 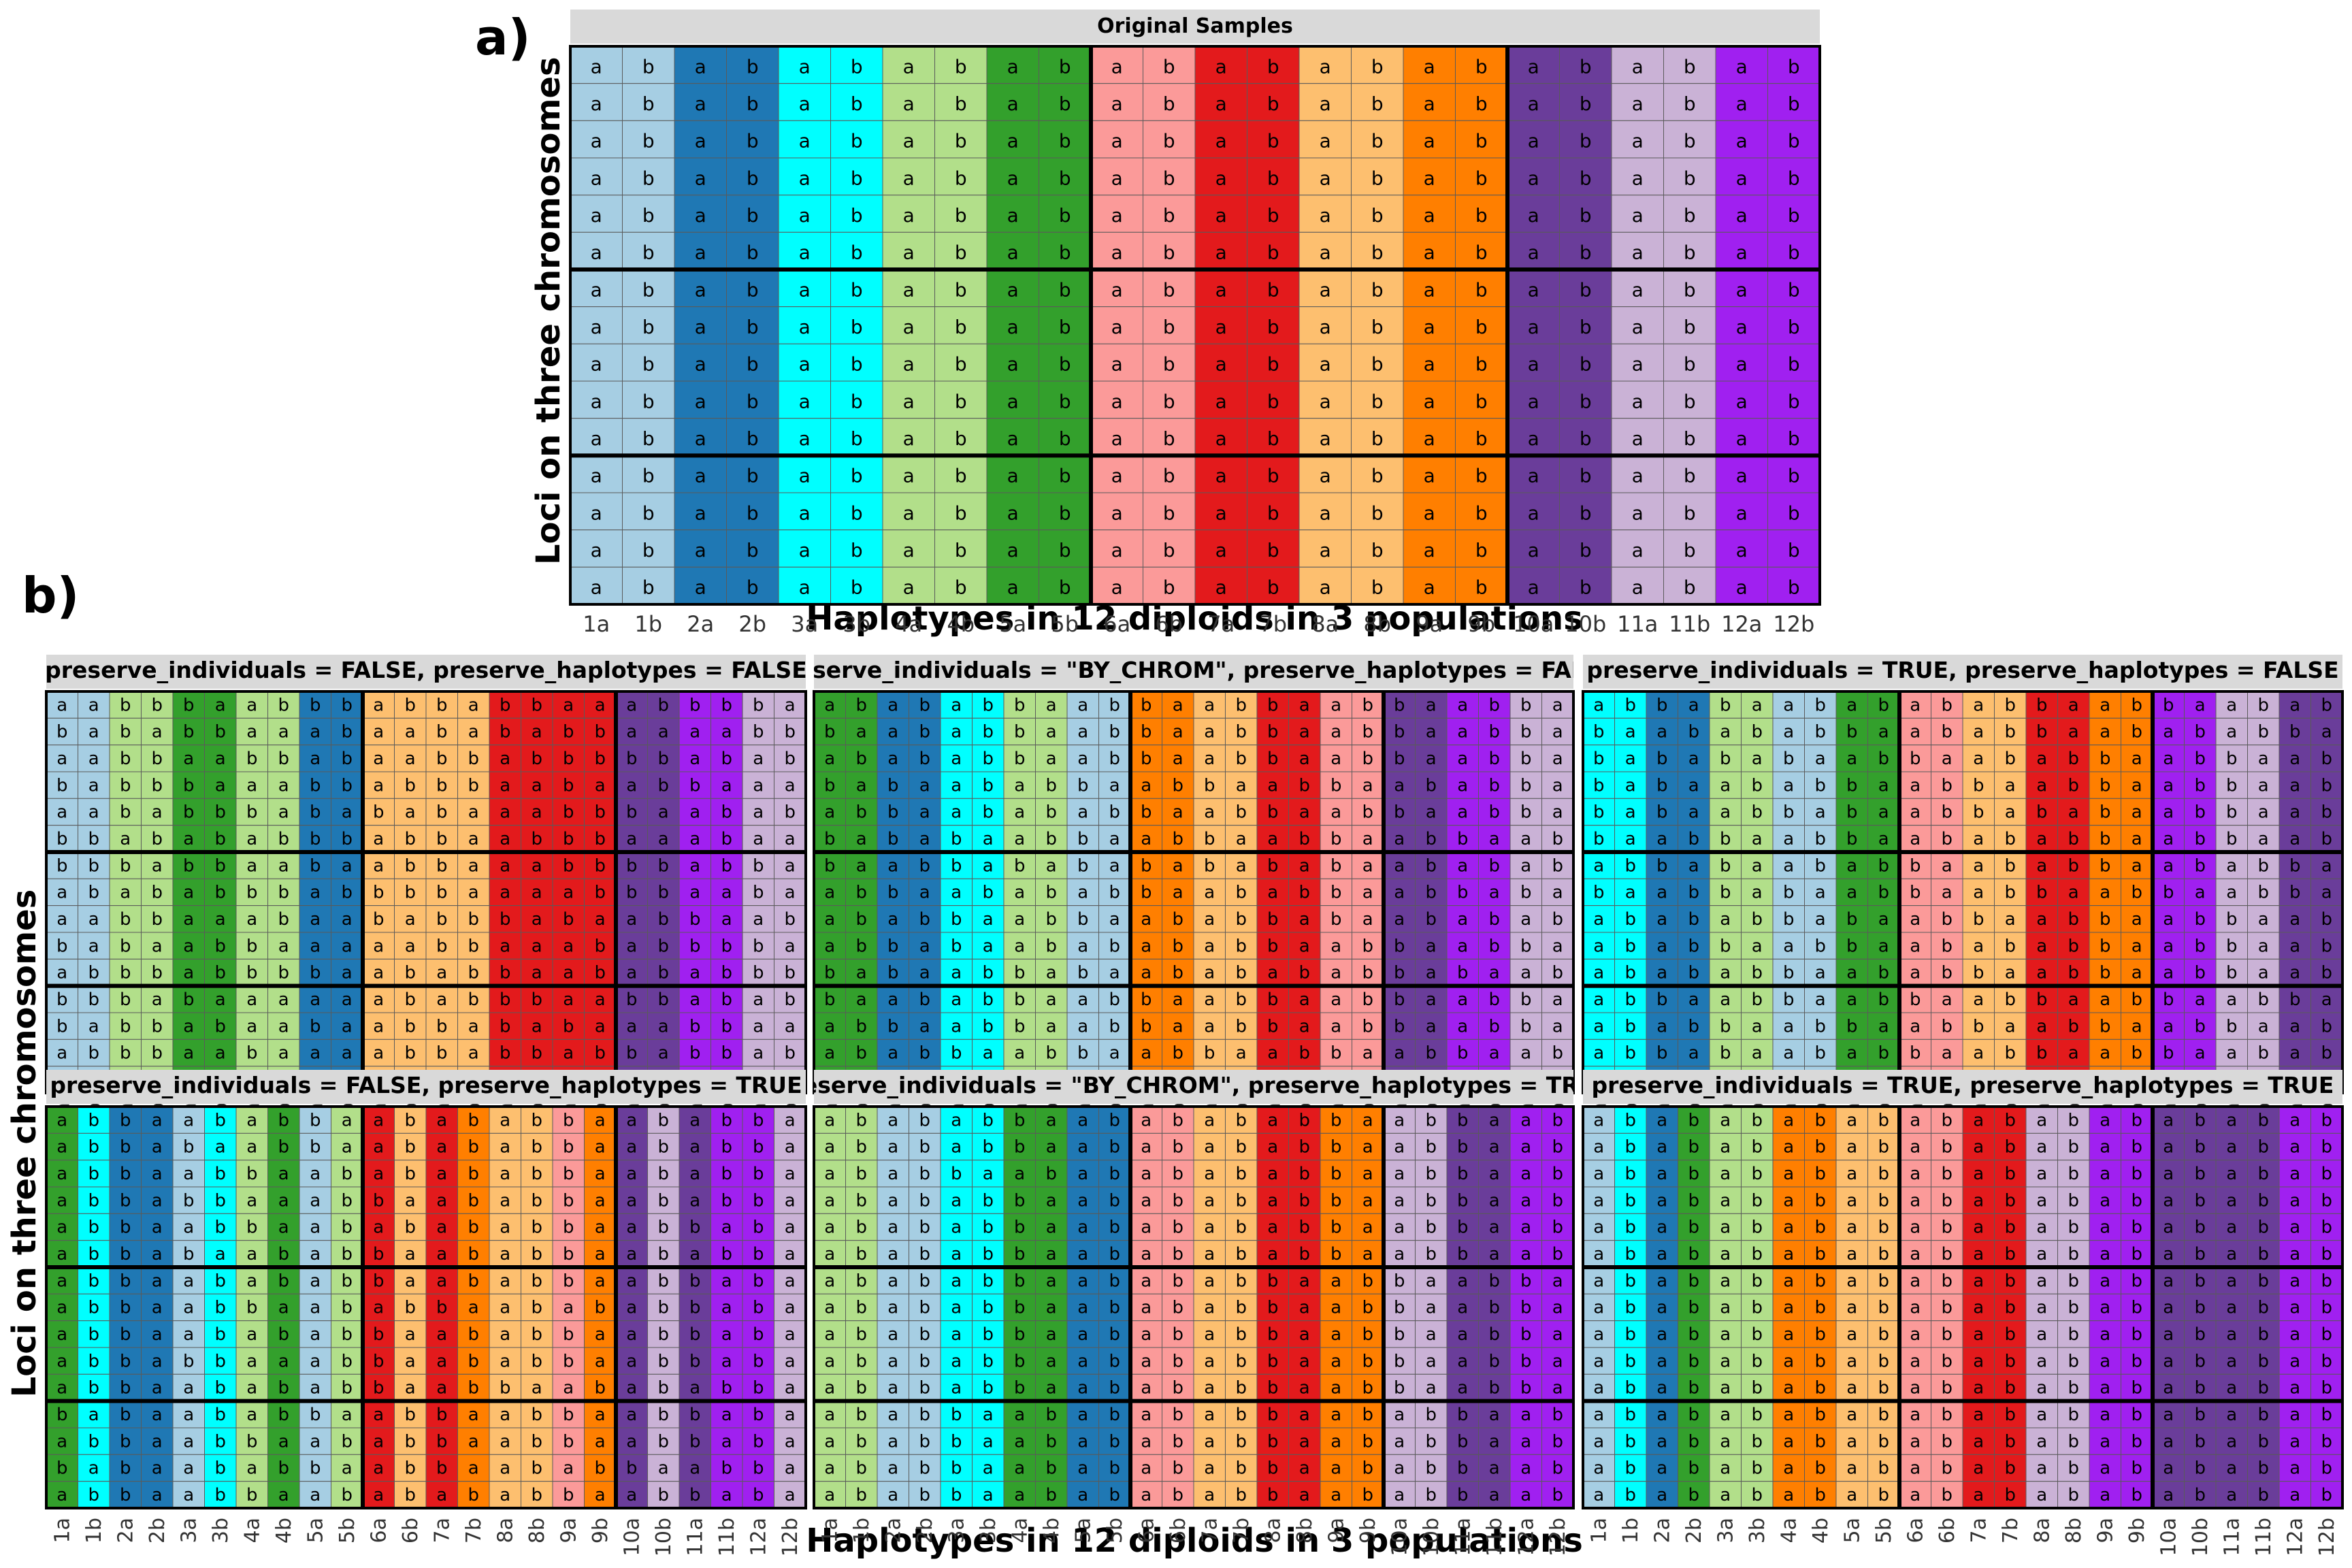 What do you see at coordinates (474, 1531) in the screenshot?
I see `x-tick-label: 7b` at bounding box center [474, 1531].